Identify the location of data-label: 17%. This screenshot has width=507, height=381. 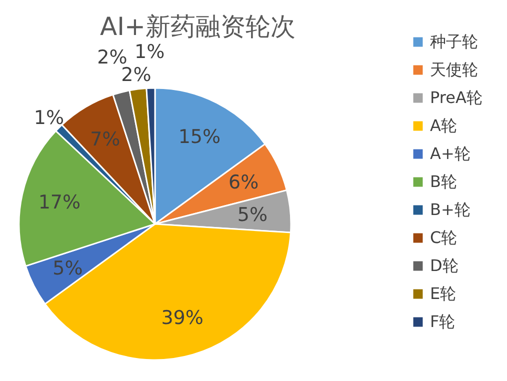
(59, 203).